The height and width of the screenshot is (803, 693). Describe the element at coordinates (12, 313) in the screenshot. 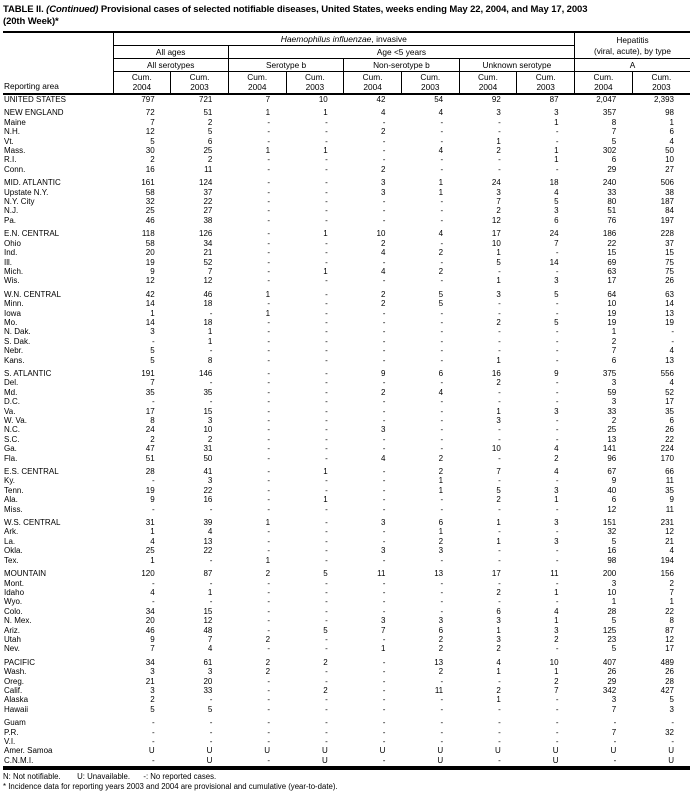

I see `reporting-area-cell: Iowa` at that location.